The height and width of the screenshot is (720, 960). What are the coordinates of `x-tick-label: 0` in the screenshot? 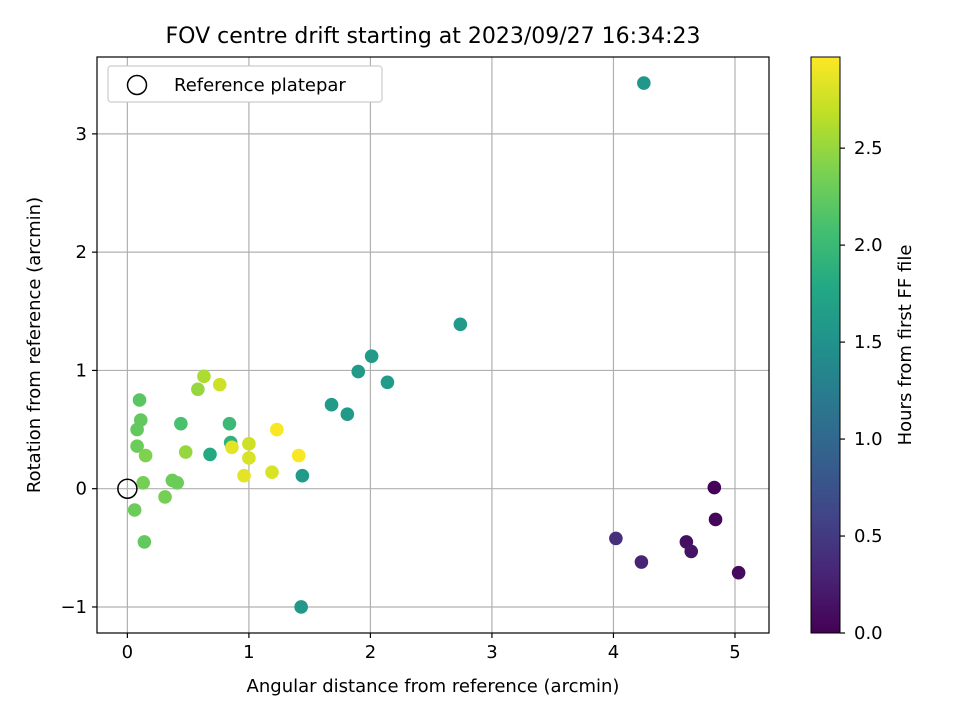 It's located at (127, 652).